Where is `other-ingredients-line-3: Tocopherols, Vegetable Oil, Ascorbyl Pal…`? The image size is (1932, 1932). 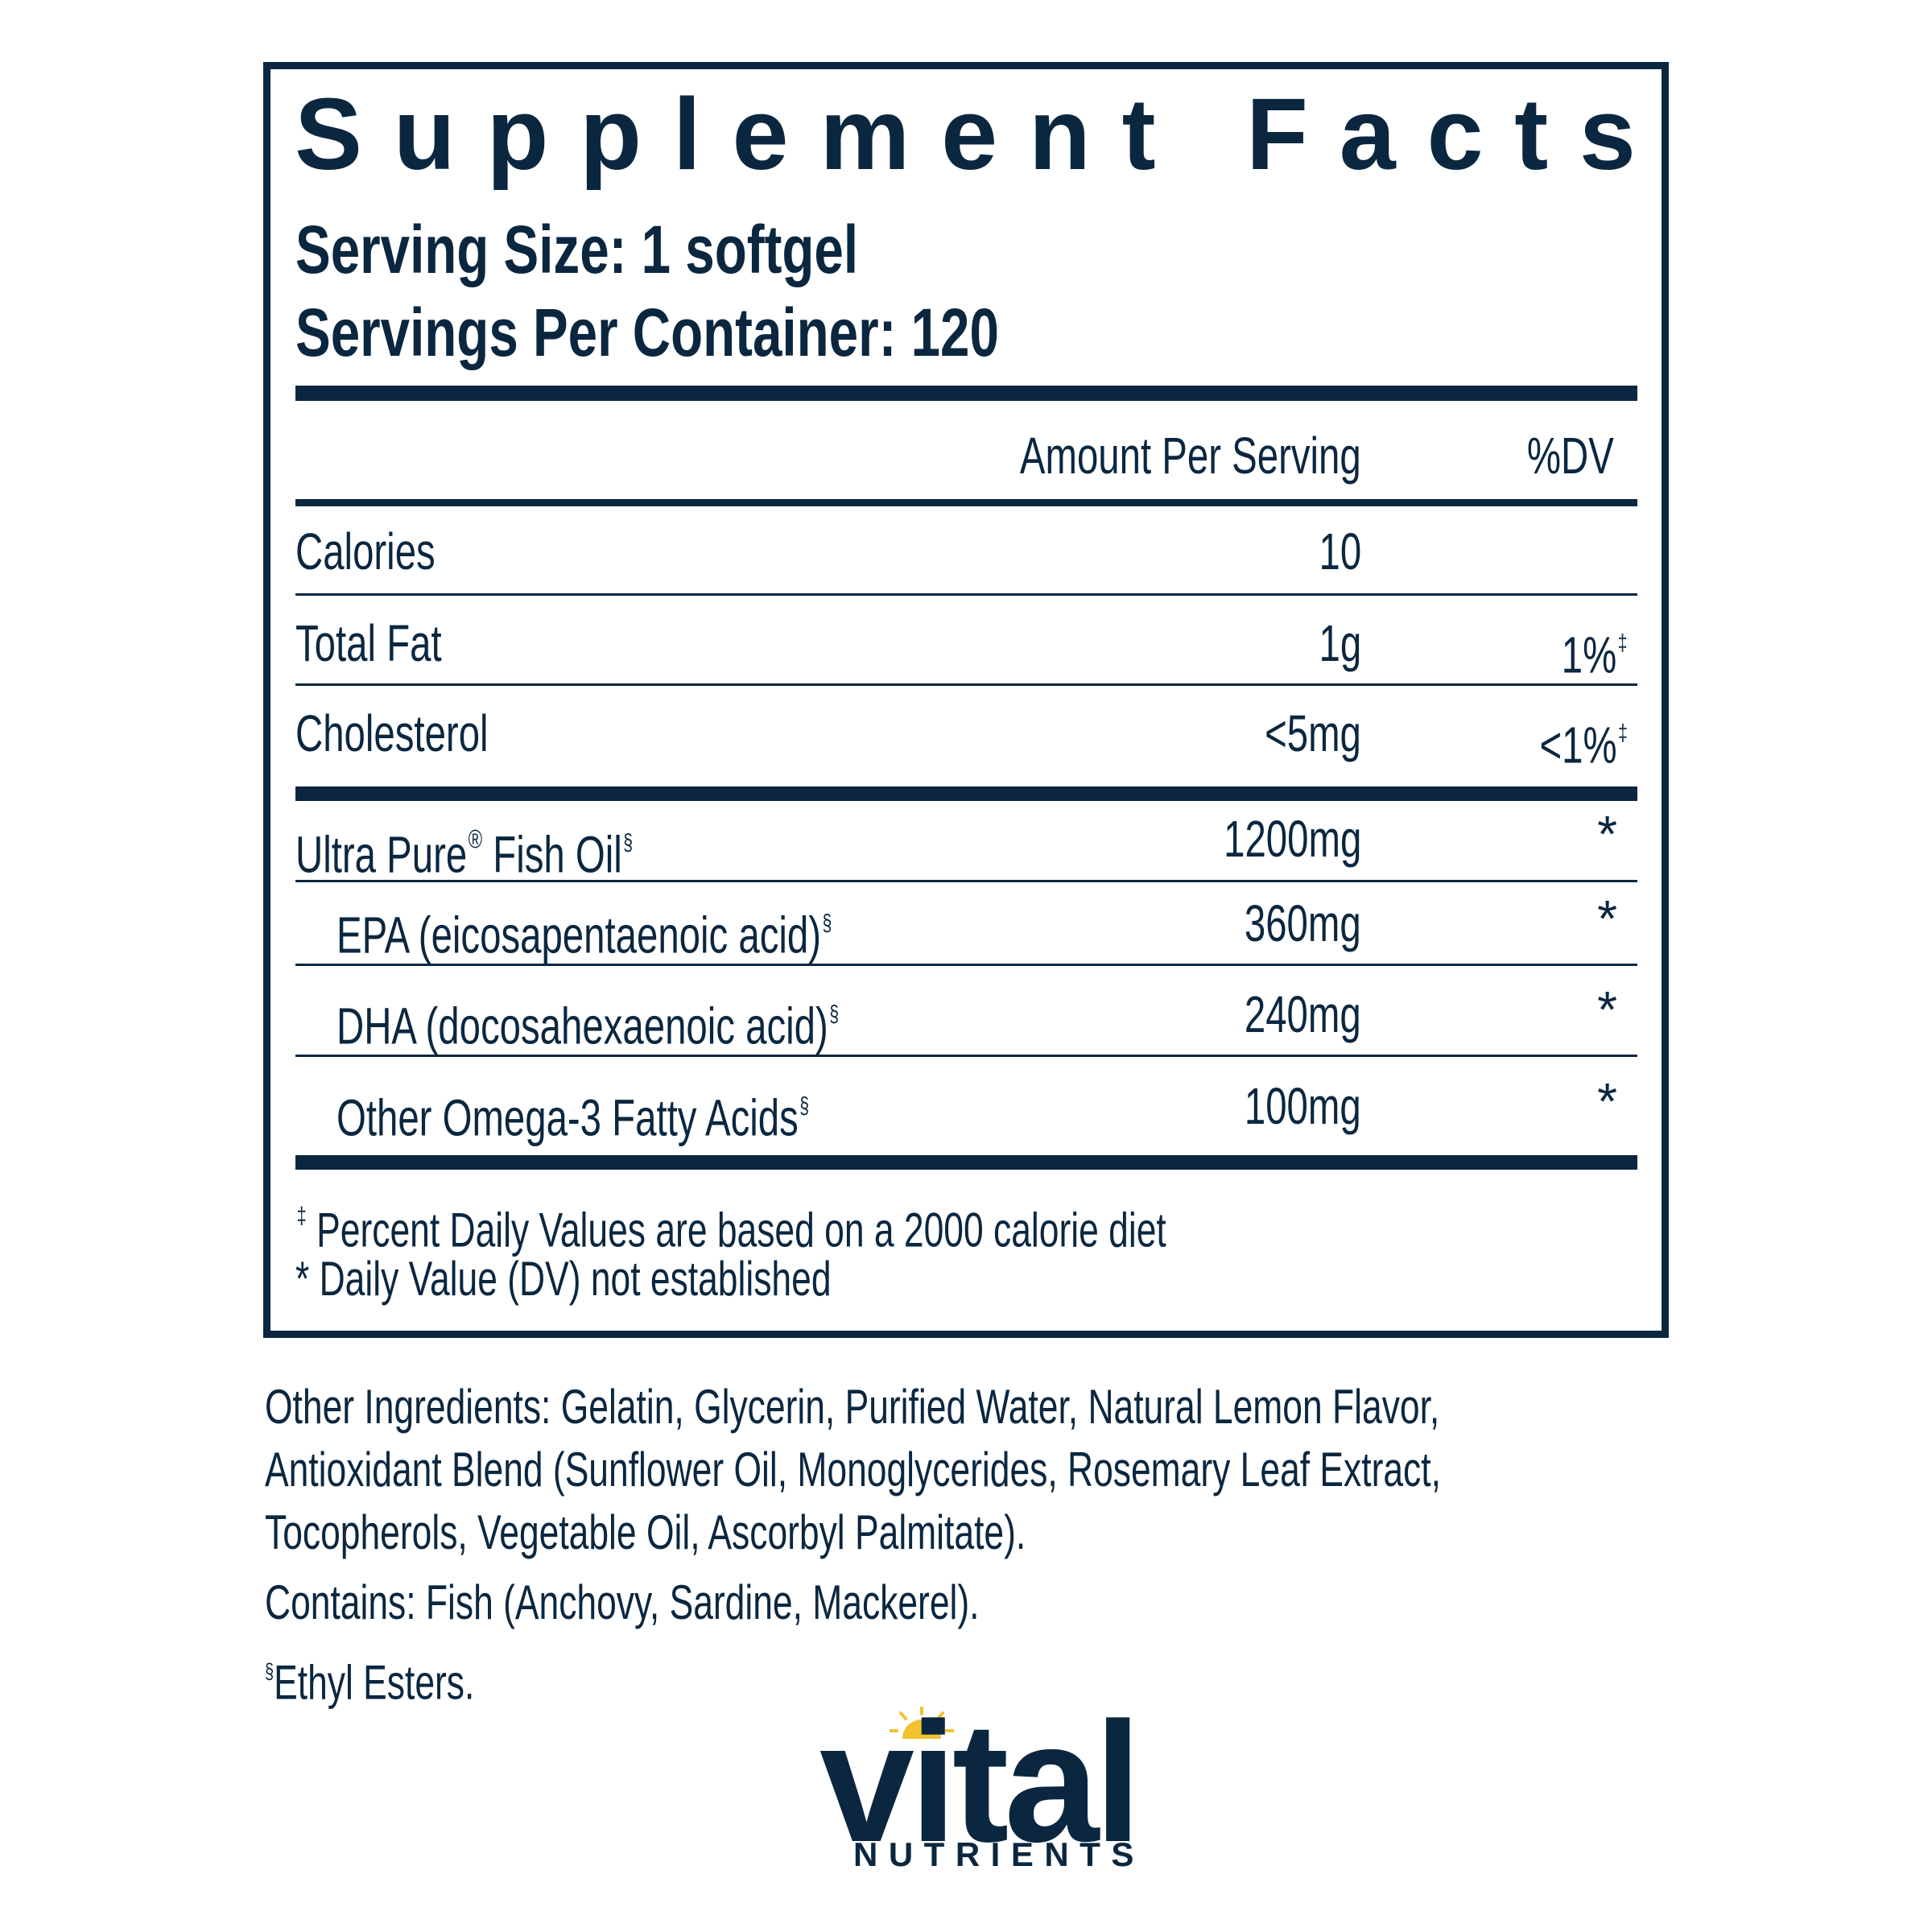 other-ingredients-line-3: Tocopherols, Vegetable Oil, Ascorbyl Pal… is located at coordinates (645, 1532).